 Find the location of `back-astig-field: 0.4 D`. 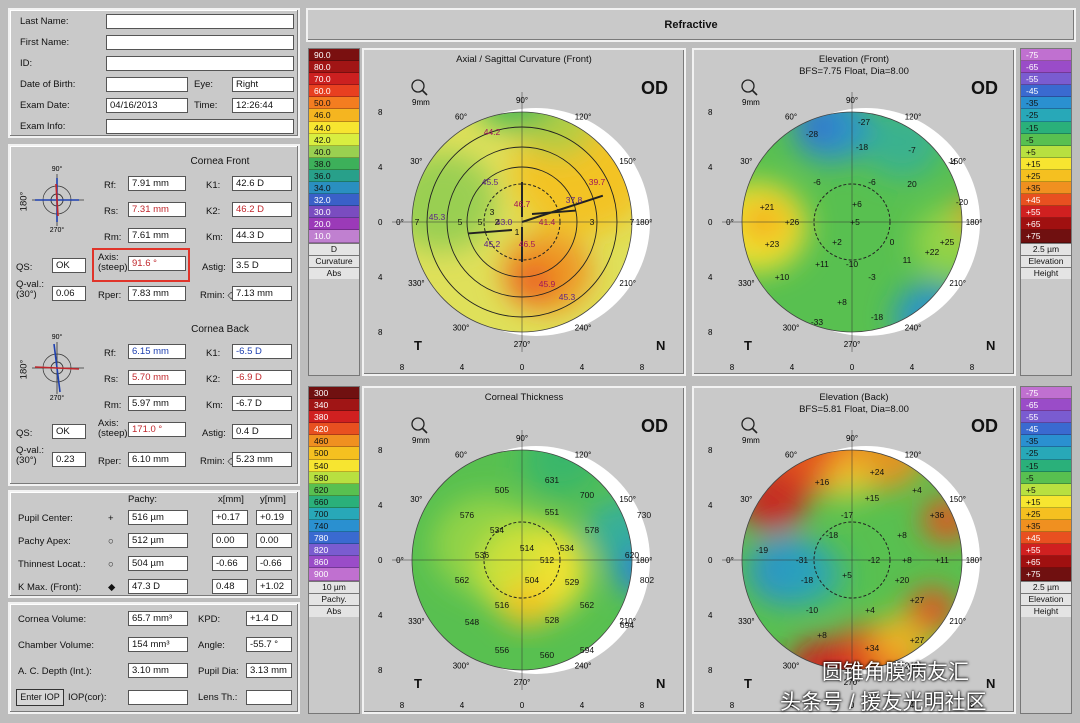

back-astig-field: 0.4 D is located at coordinates (262, 431).